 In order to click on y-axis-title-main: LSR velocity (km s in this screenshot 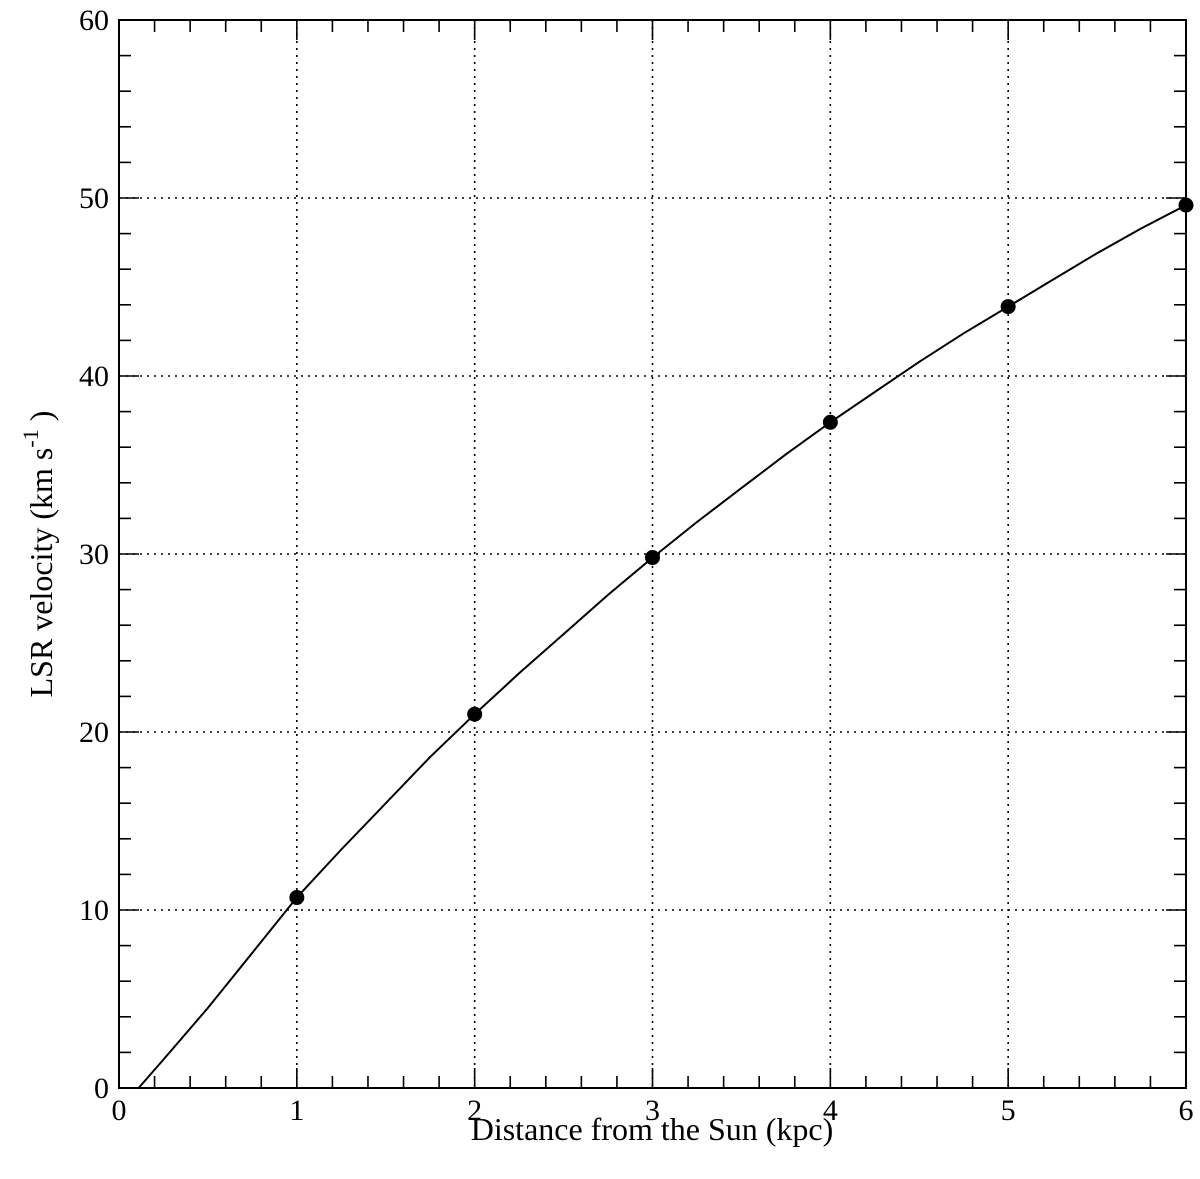, I will do `click(41, 573)`.